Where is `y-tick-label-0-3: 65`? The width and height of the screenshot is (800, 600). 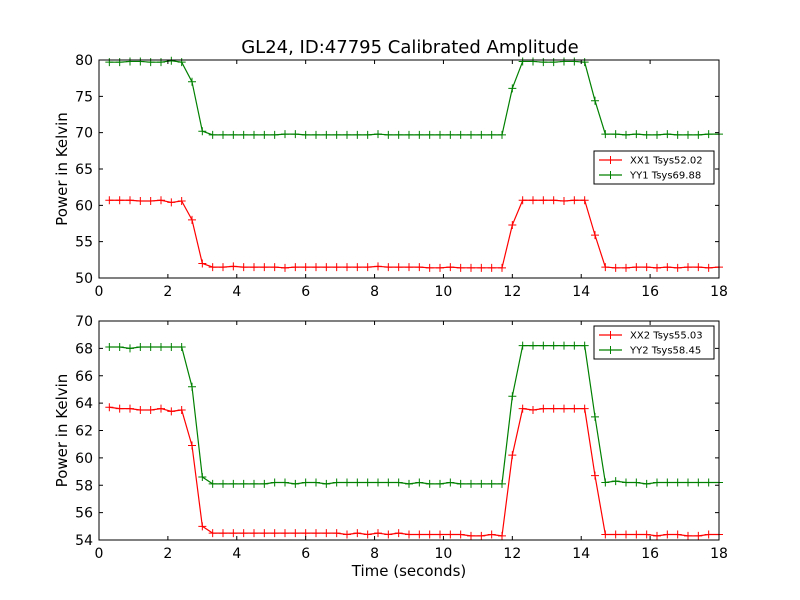 y-tick-label-0-3: 65 is located at coordinates (84, 170).